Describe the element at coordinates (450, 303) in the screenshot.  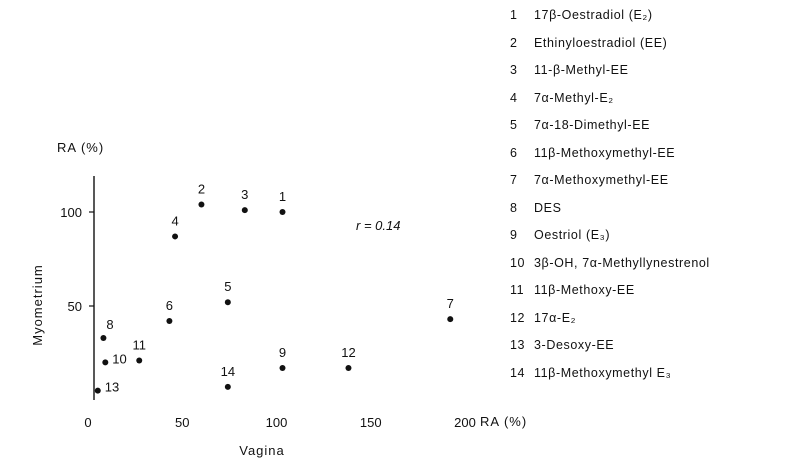
I see `data-point-label: 7` at that location.